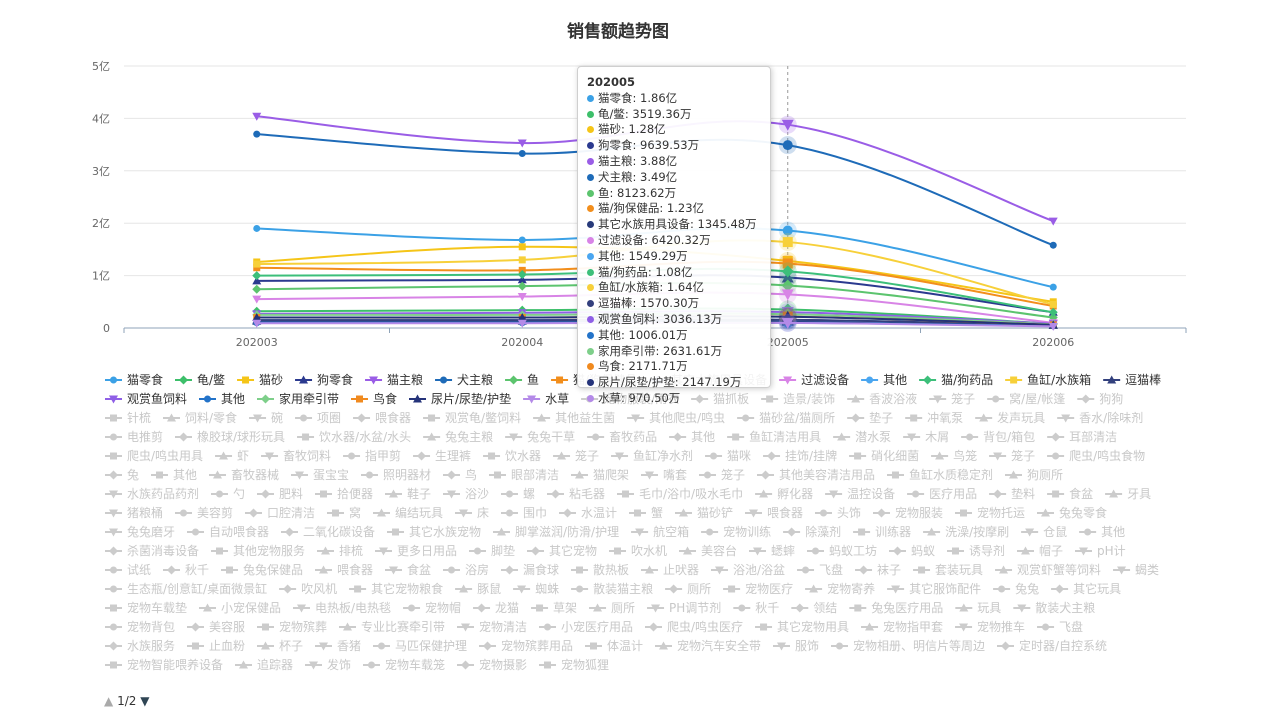  What do you see at coordinates (976, 550) in the screenshot?
I see `legend-item: 诱导剂` at bounding box center [976, 550].